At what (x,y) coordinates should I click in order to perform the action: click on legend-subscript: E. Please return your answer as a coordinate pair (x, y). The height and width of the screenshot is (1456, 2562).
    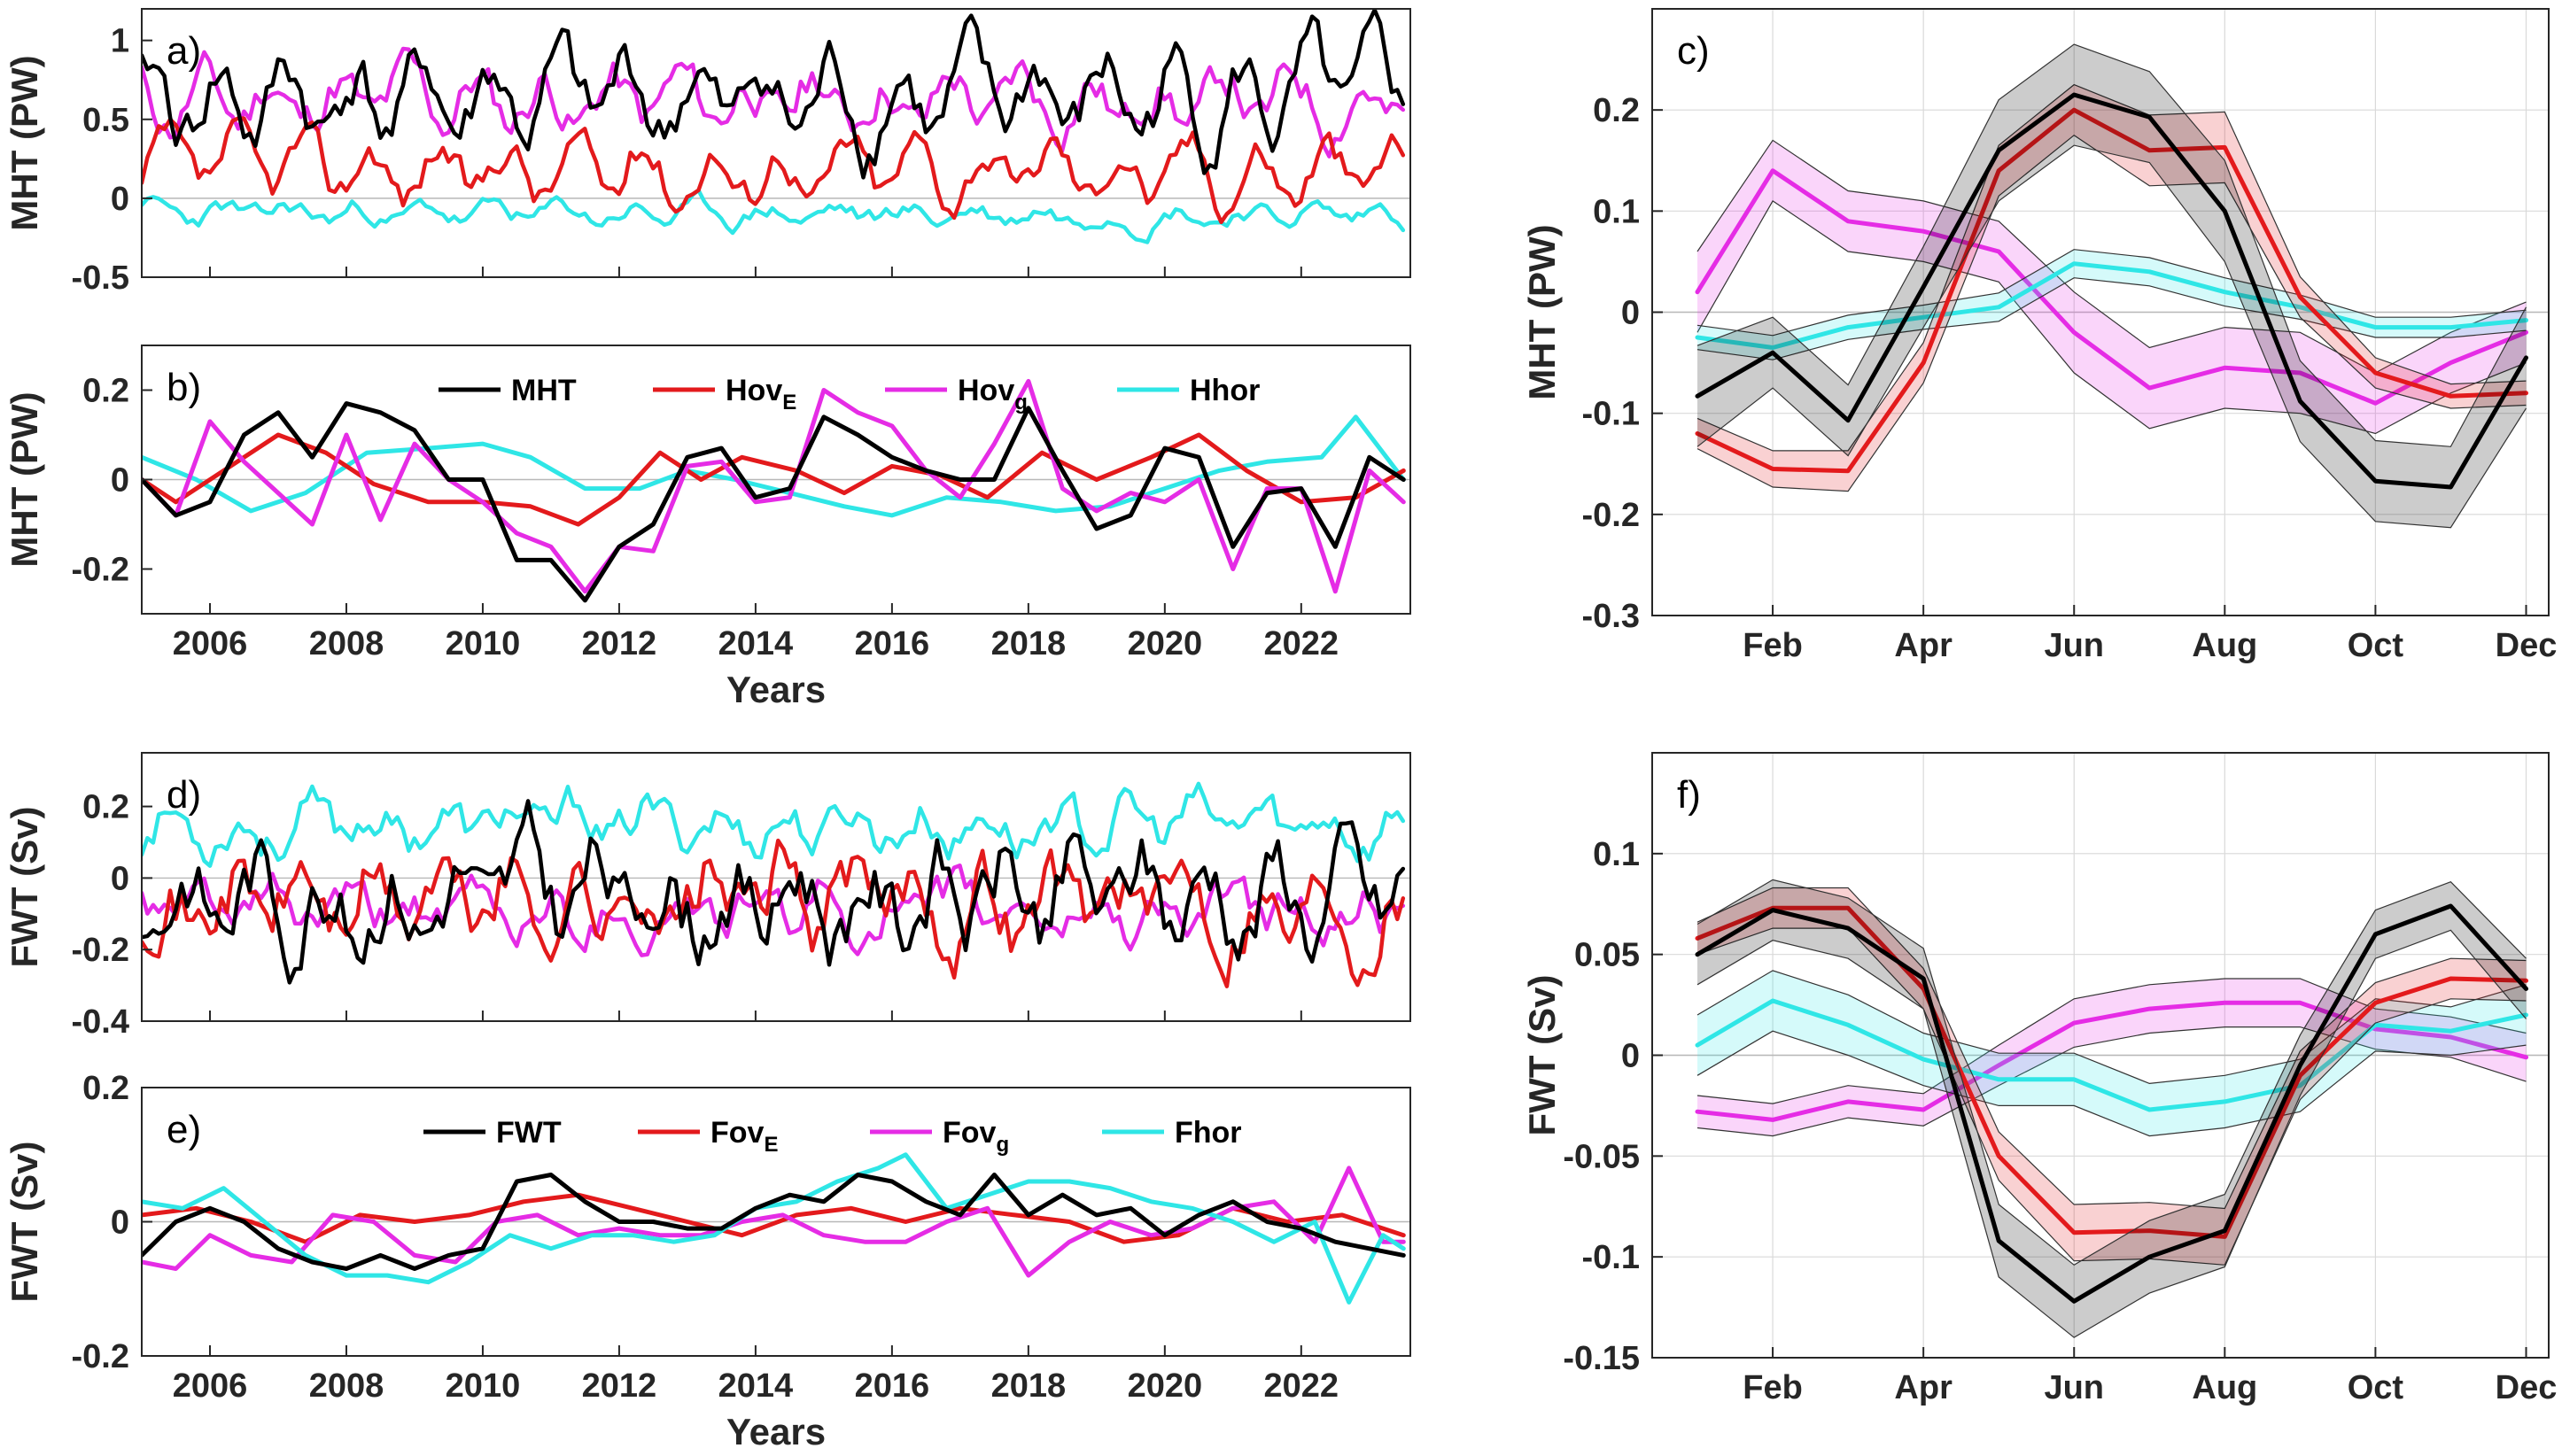
    Looking at the image, I should click on (771, 1145).